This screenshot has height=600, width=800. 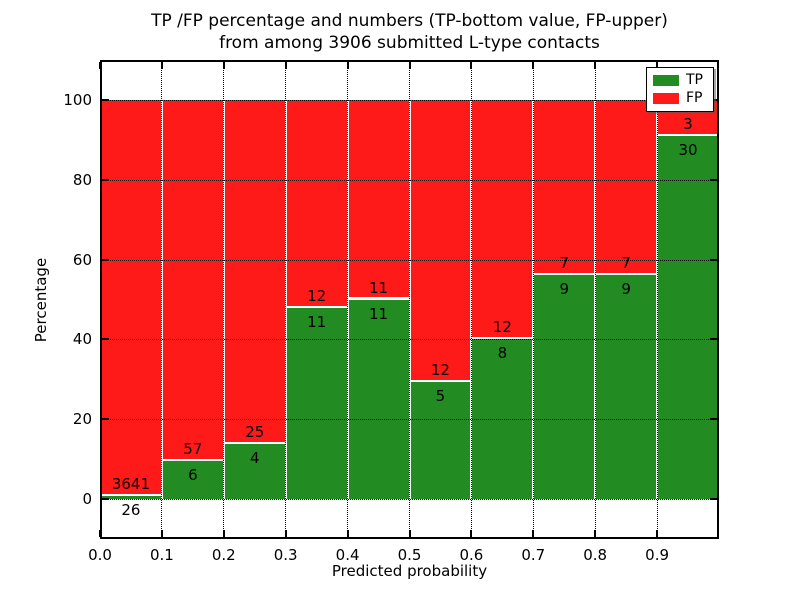 I want to click on tp-count-label: 6, so click(x=193, y=475).